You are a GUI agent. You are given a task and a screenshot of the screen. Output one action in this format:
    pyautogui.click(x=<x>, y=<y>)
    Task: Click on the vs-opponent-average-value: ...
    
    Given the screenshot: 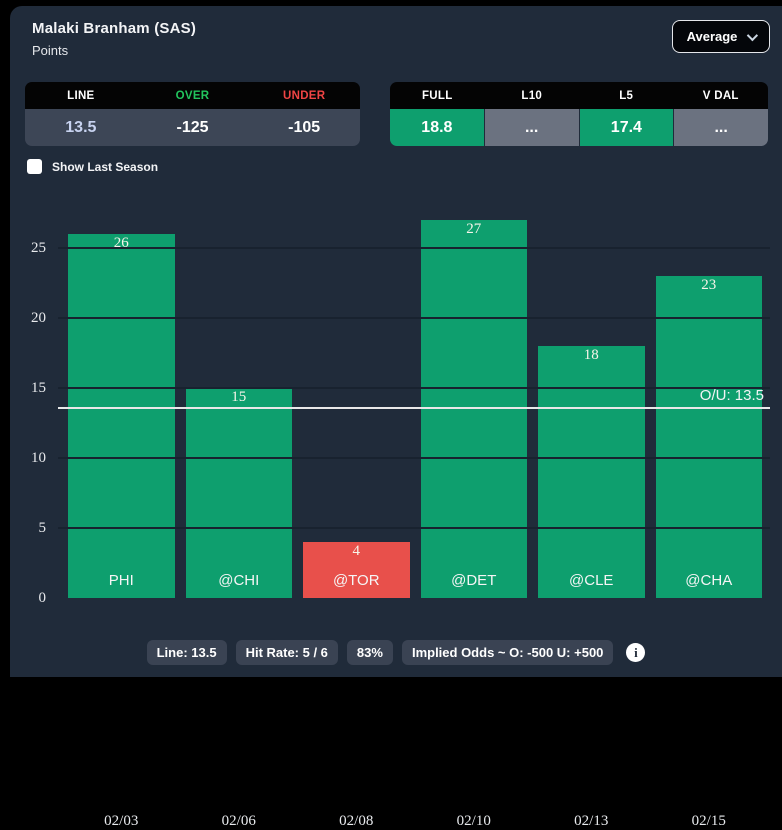 What is the action you would take?
    pyautogui.click(x=721, y=127)
    